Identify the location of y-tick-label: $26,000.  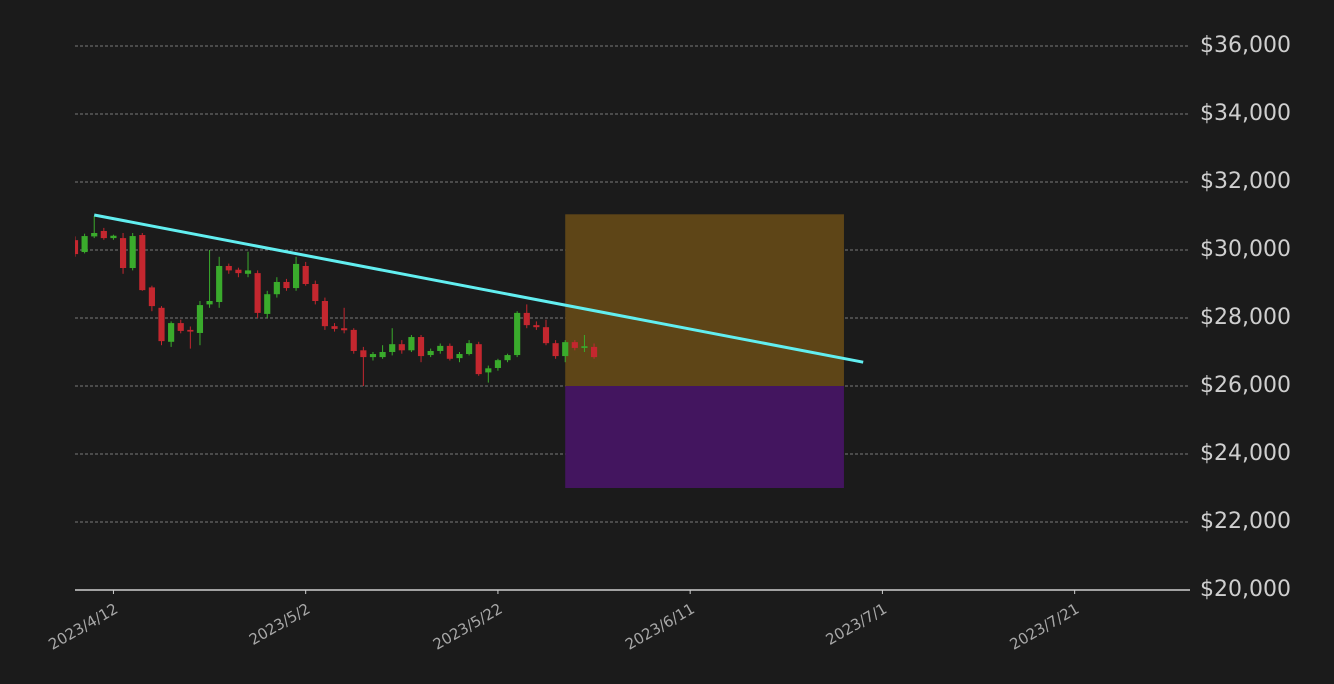
(1245, 385).